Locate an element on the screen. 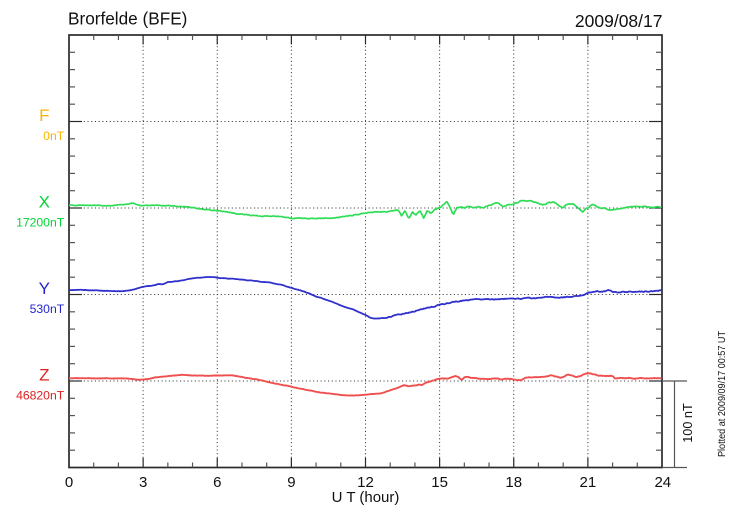  svg-text: Plotted at 2009/09/17 00:57 UT is located at coordinates (722, 394).